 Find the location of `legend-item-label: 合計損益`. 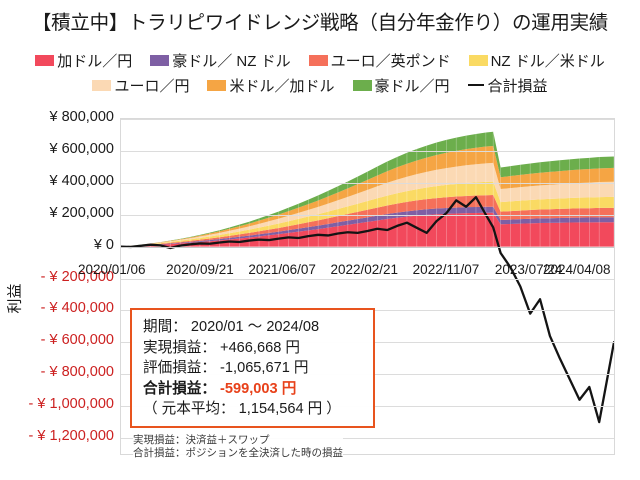

legend-item-label: 合計損益 is located at coordinates (517, 86).